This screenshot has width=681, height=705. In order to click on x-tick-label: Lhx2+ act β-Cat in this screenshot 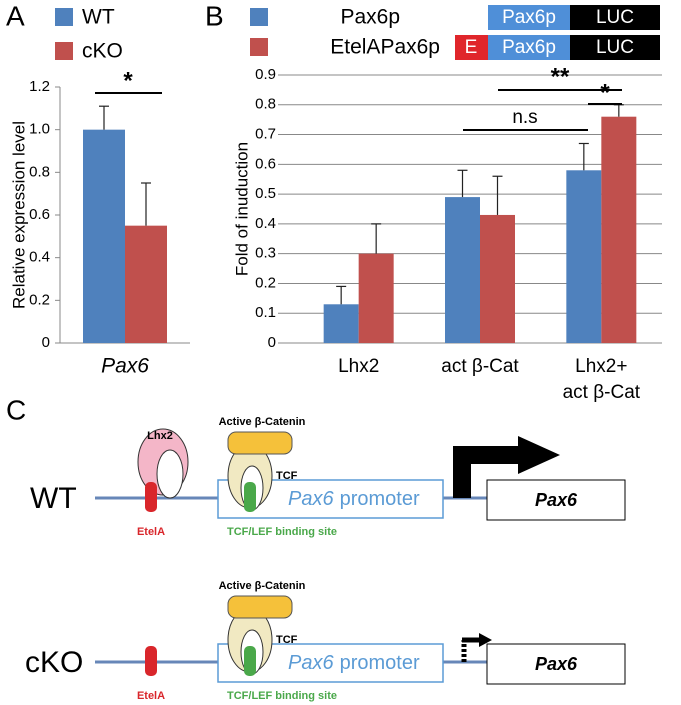, I will do `click(602, 379)`.